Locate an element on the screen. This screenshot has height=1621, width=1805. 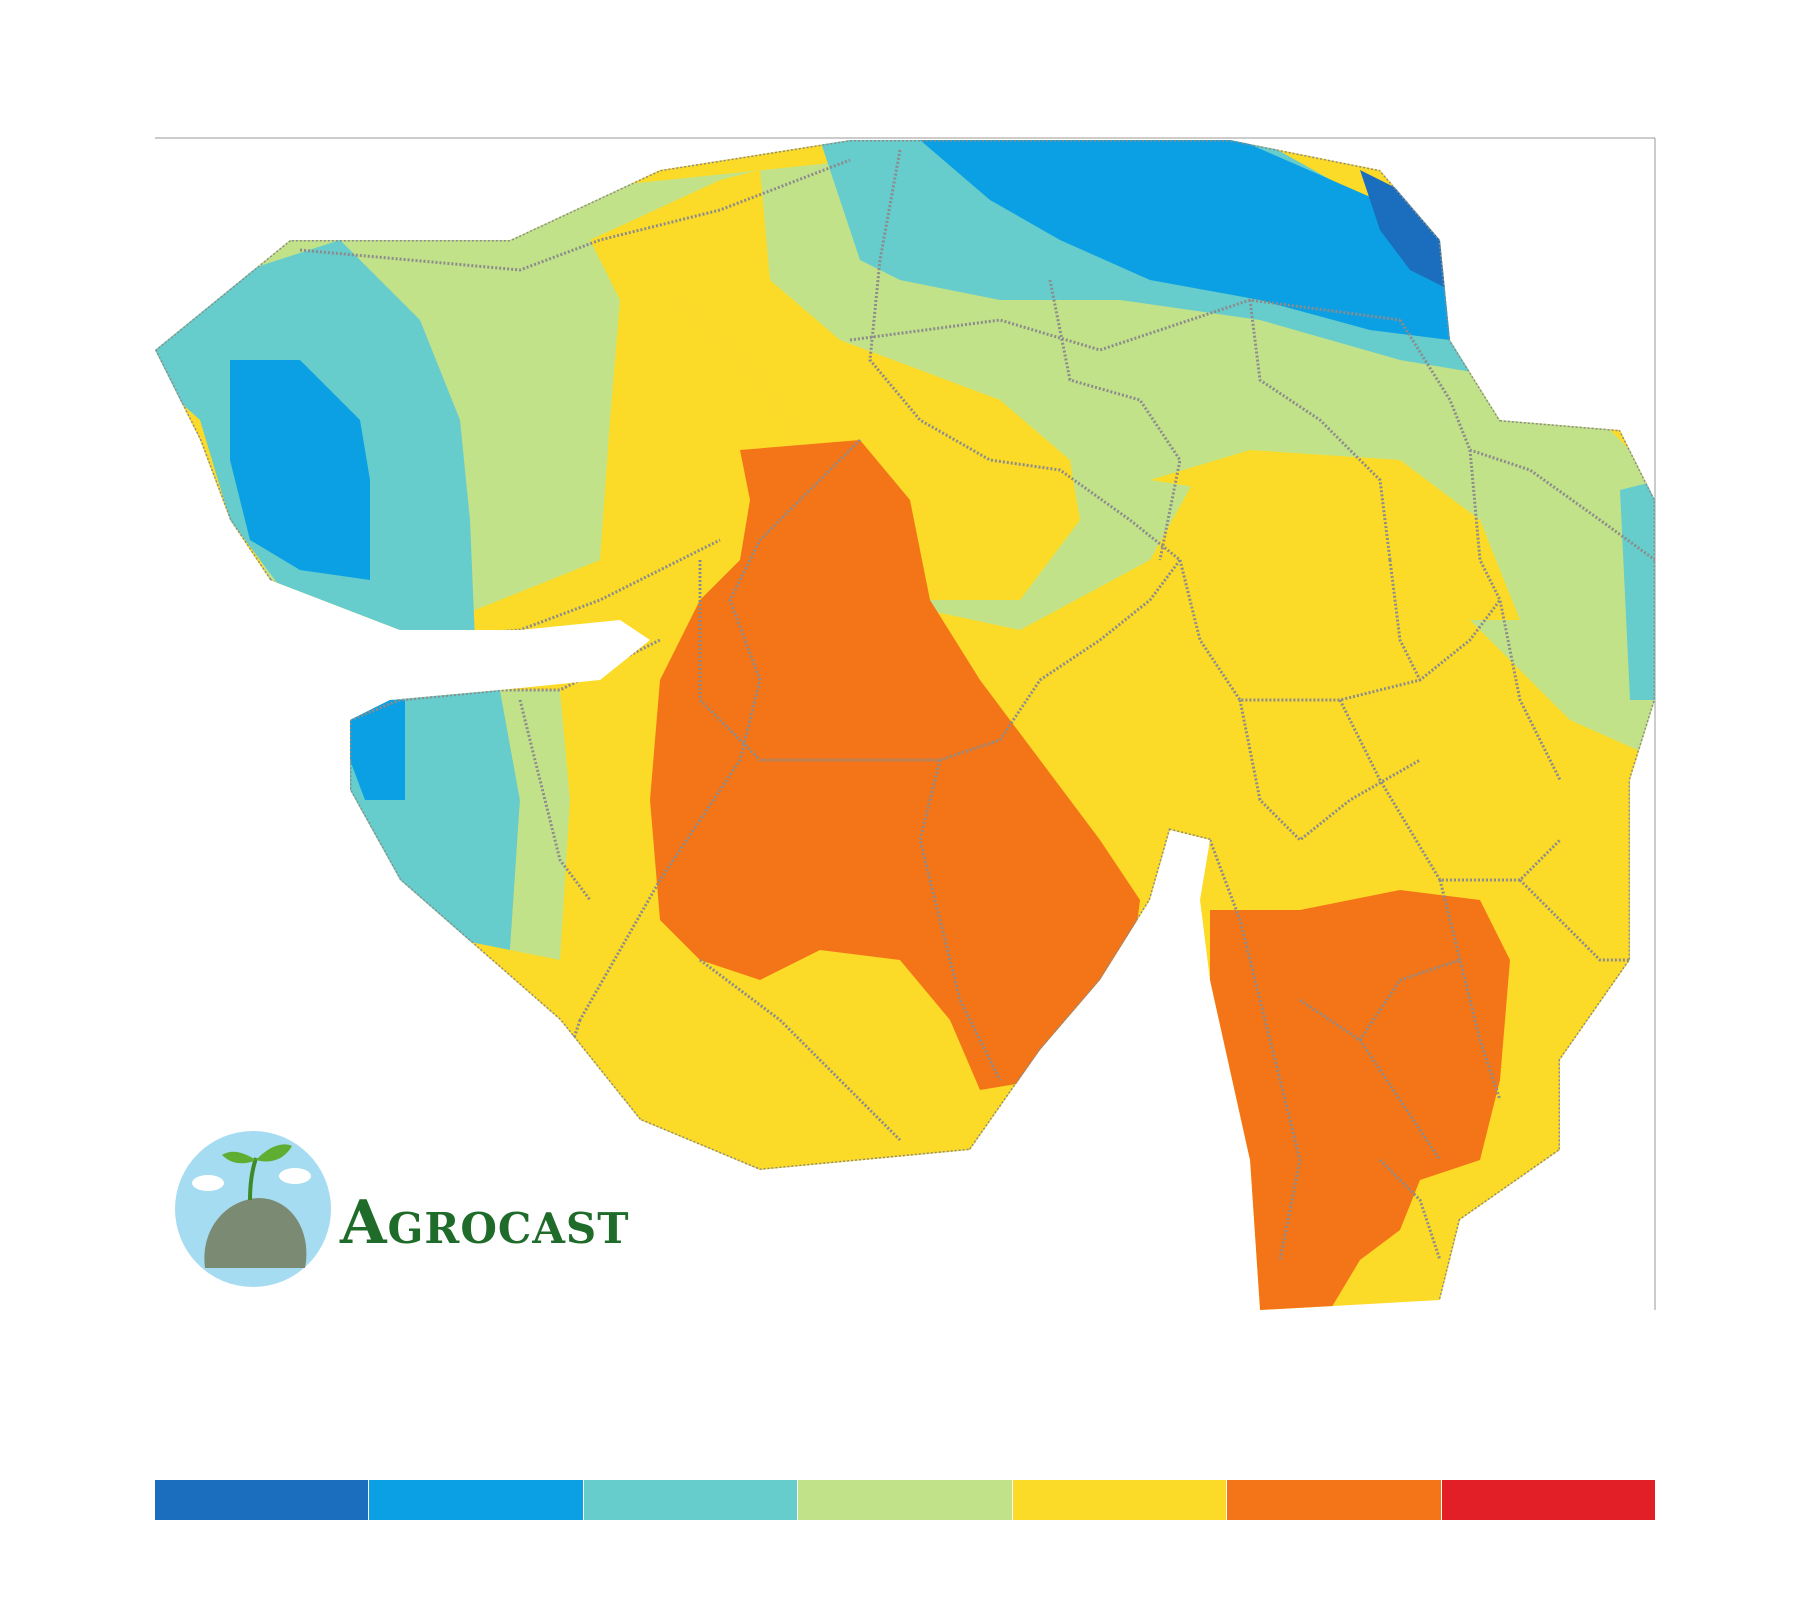
zone-orange-south is located at coordinates (1360, 1100).